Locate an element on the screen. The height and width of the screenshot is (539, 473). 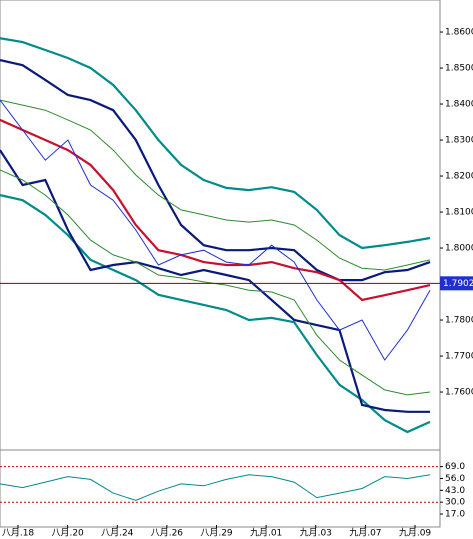
y-tick-label: 30.0 is located at coordinates (455, 503).